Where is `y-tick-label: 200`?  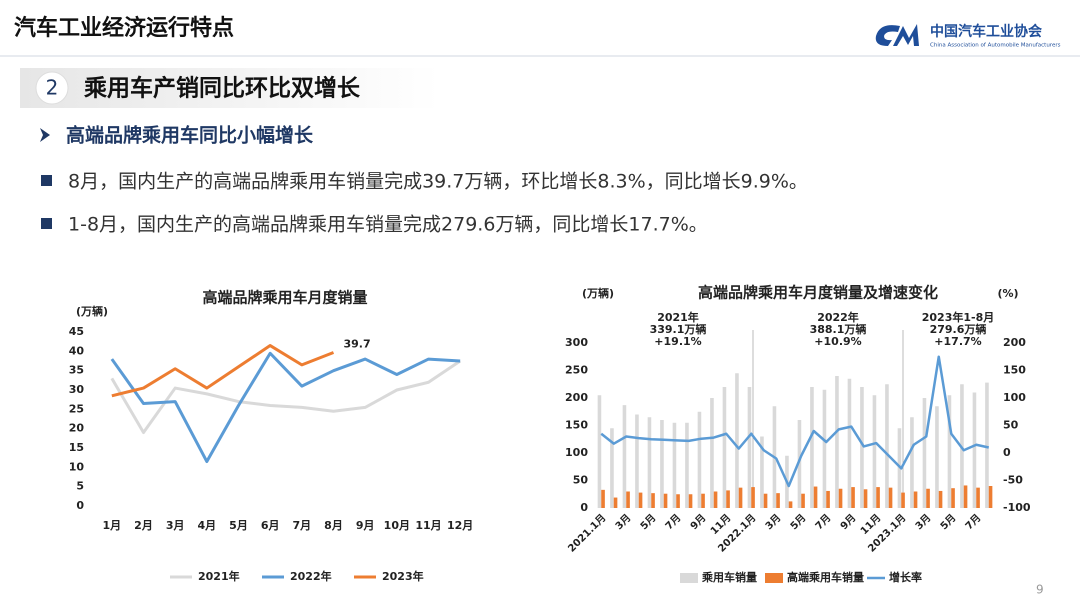
y-tick-label: 200 is located at coordinates (1014, 342).